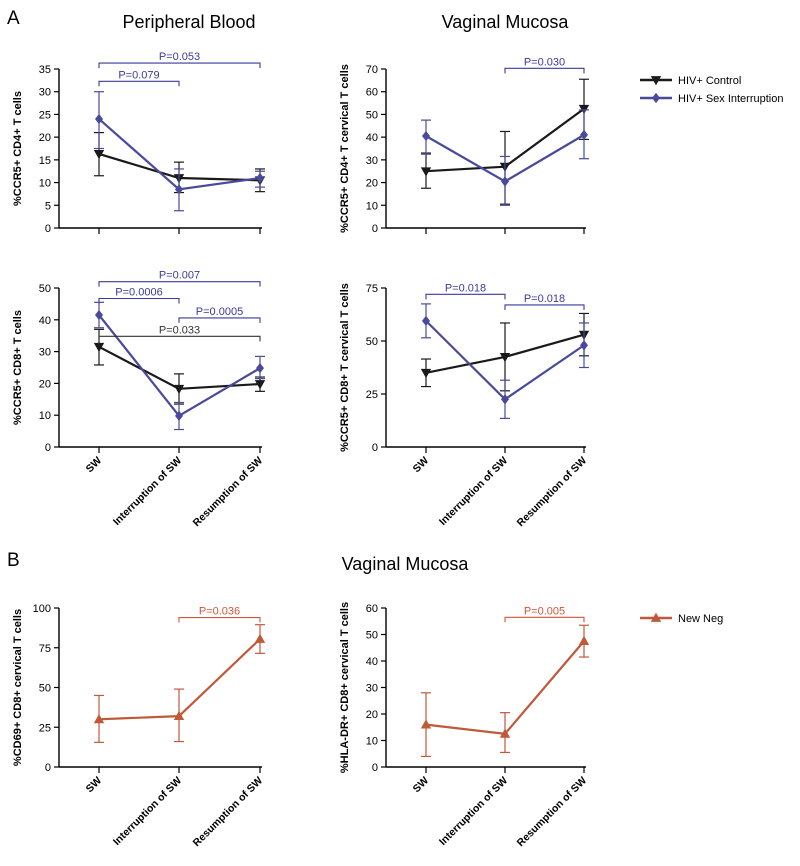 This screenshot has width=800, height=866. Describe the element at coordinates (656, 617) in the screenshot. I see `legend-marker-new_neg` at that location.